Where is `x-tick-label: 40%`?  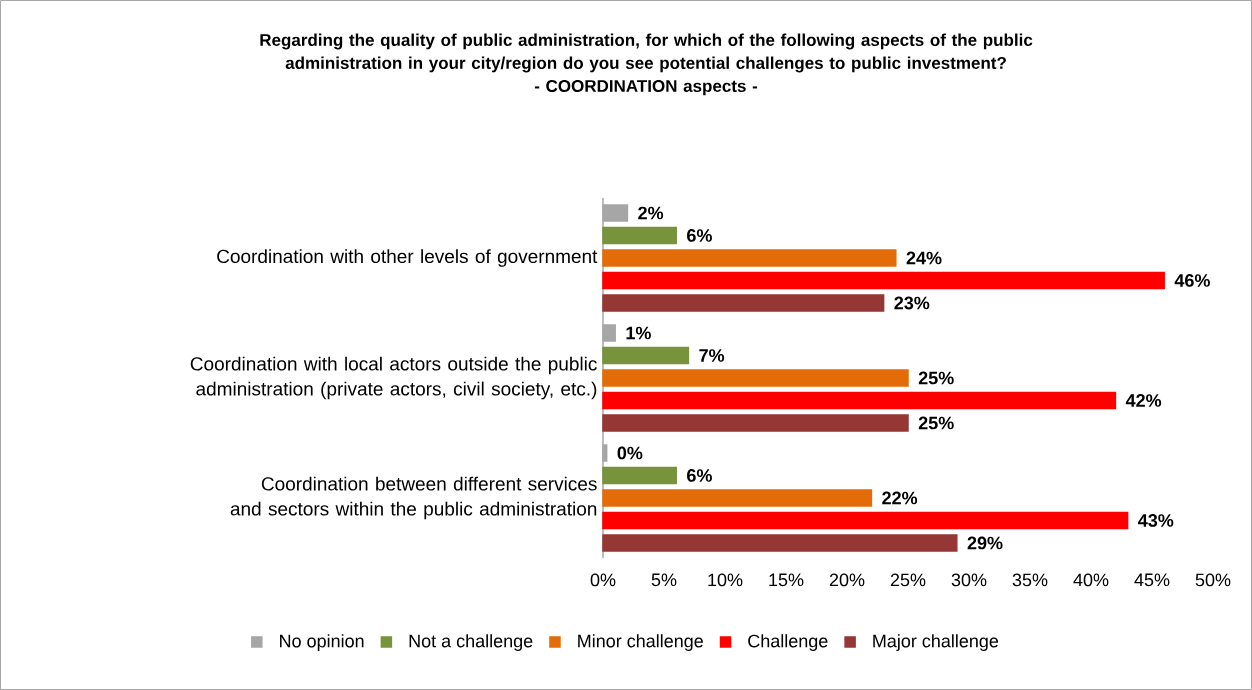 x-tick-label: 40% is located at coordinates (1091, 580).